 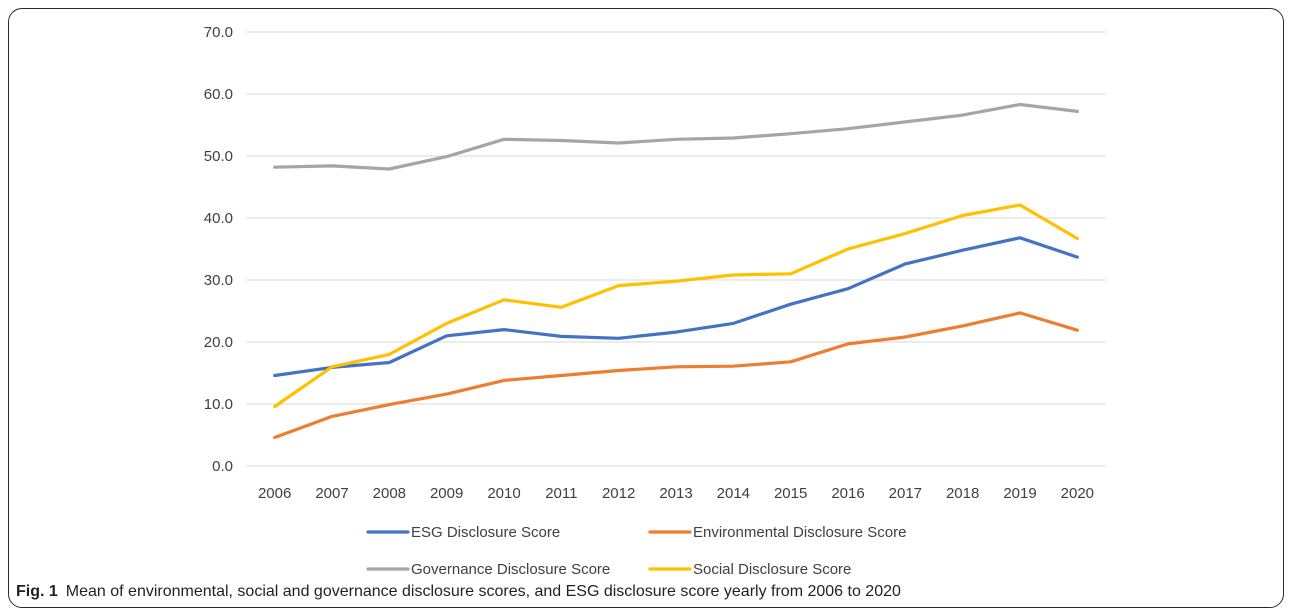 What do you see at coordinates (274, 493) in the screenshot?
I see `x-tick-label: 2006` at bounding box center [274, 493].